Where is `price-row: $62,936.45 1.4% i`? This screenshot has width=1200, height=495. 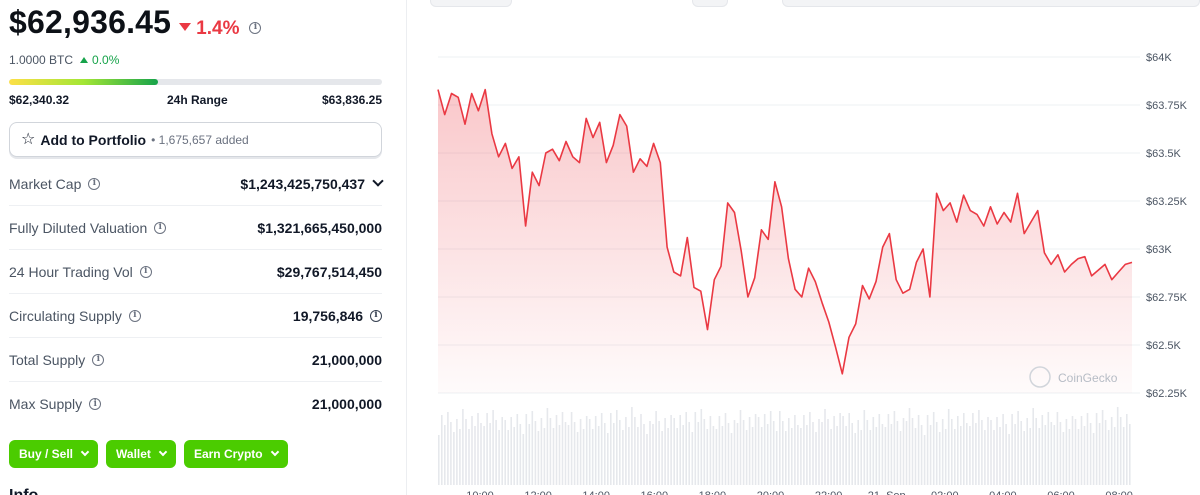
price-row: $62,936.45 1.4% i is located at coordinates (135, 22).